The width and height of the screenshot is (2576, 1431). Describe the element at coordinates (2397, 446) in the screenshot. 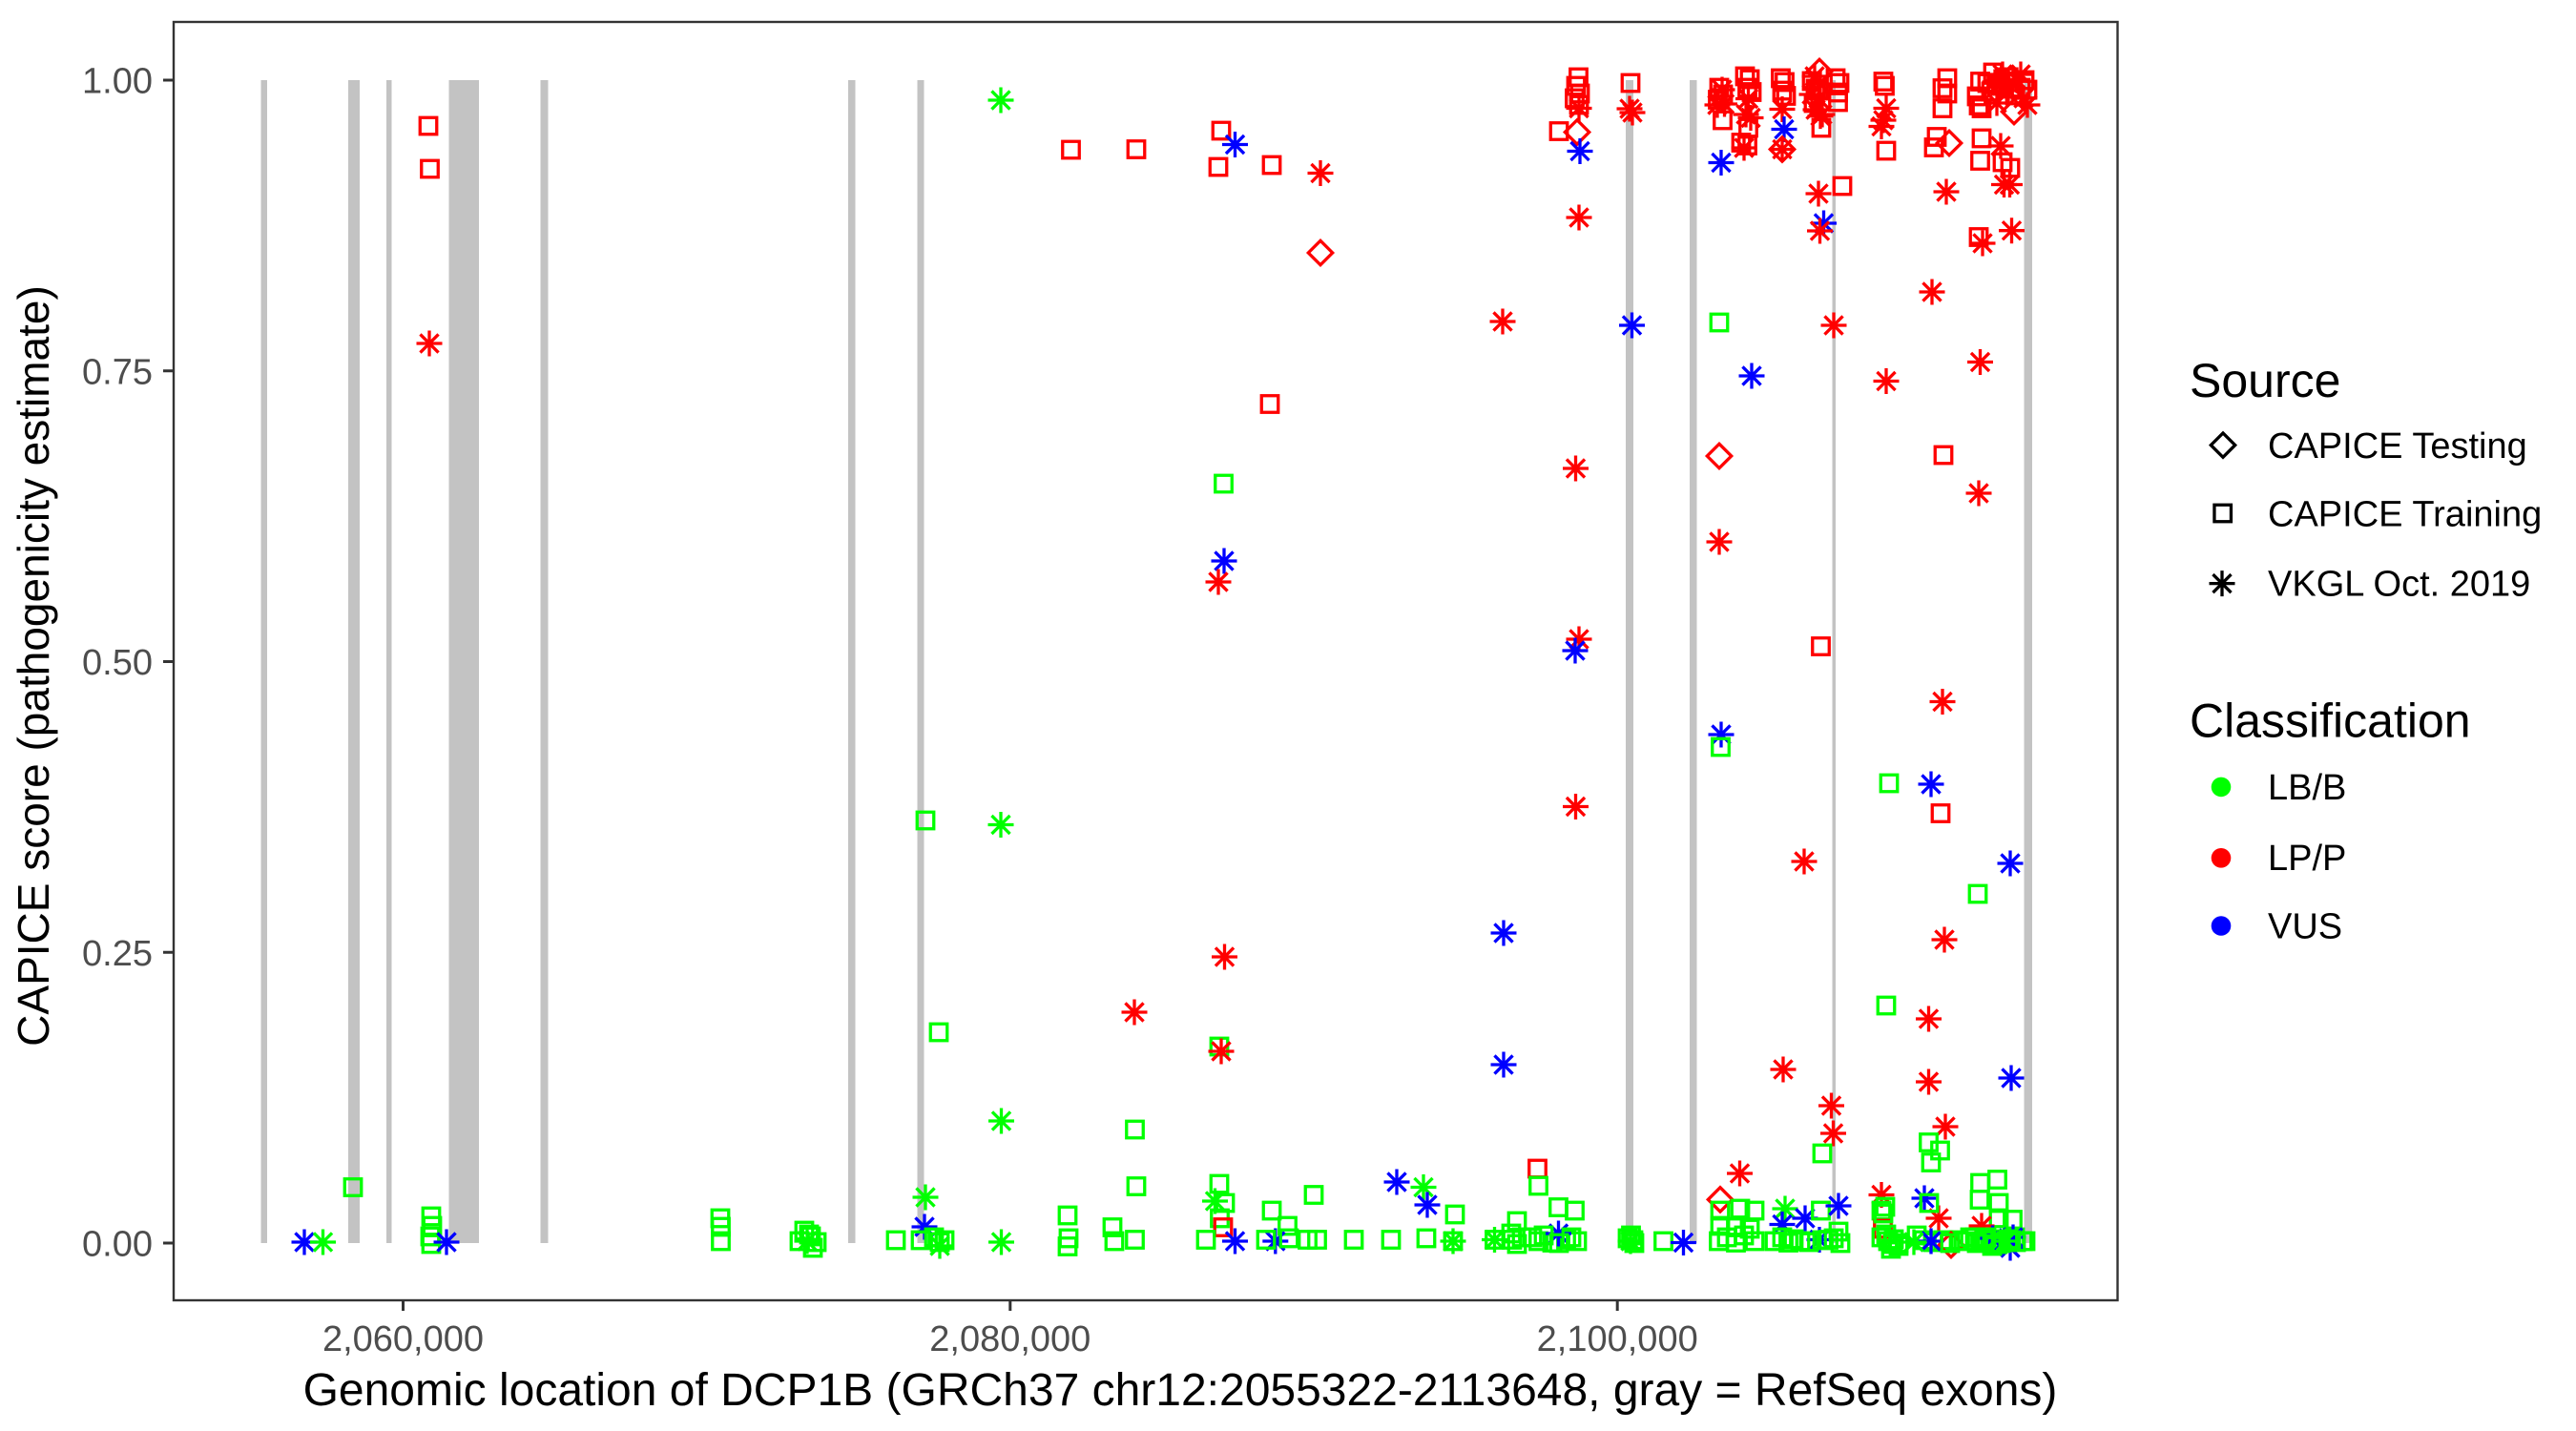

I see `svg-text: CAPICE Testing` at that location.